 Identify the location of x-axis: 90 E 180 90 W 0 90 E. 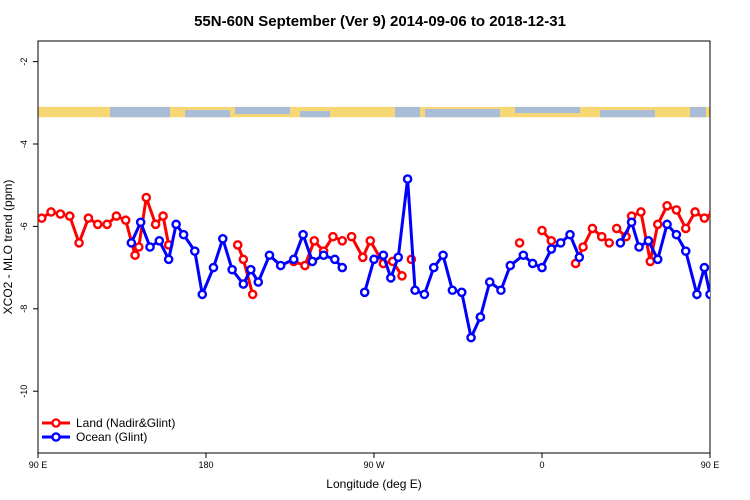
(374, 461).